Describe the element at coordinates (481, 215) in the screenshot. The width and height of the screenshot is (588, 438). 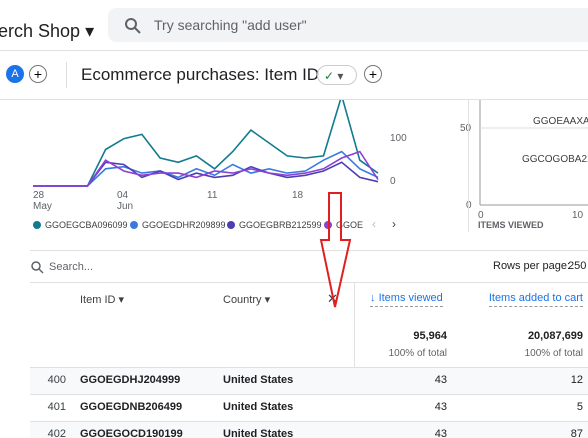
I see `x-tick-label: 0` at that location.